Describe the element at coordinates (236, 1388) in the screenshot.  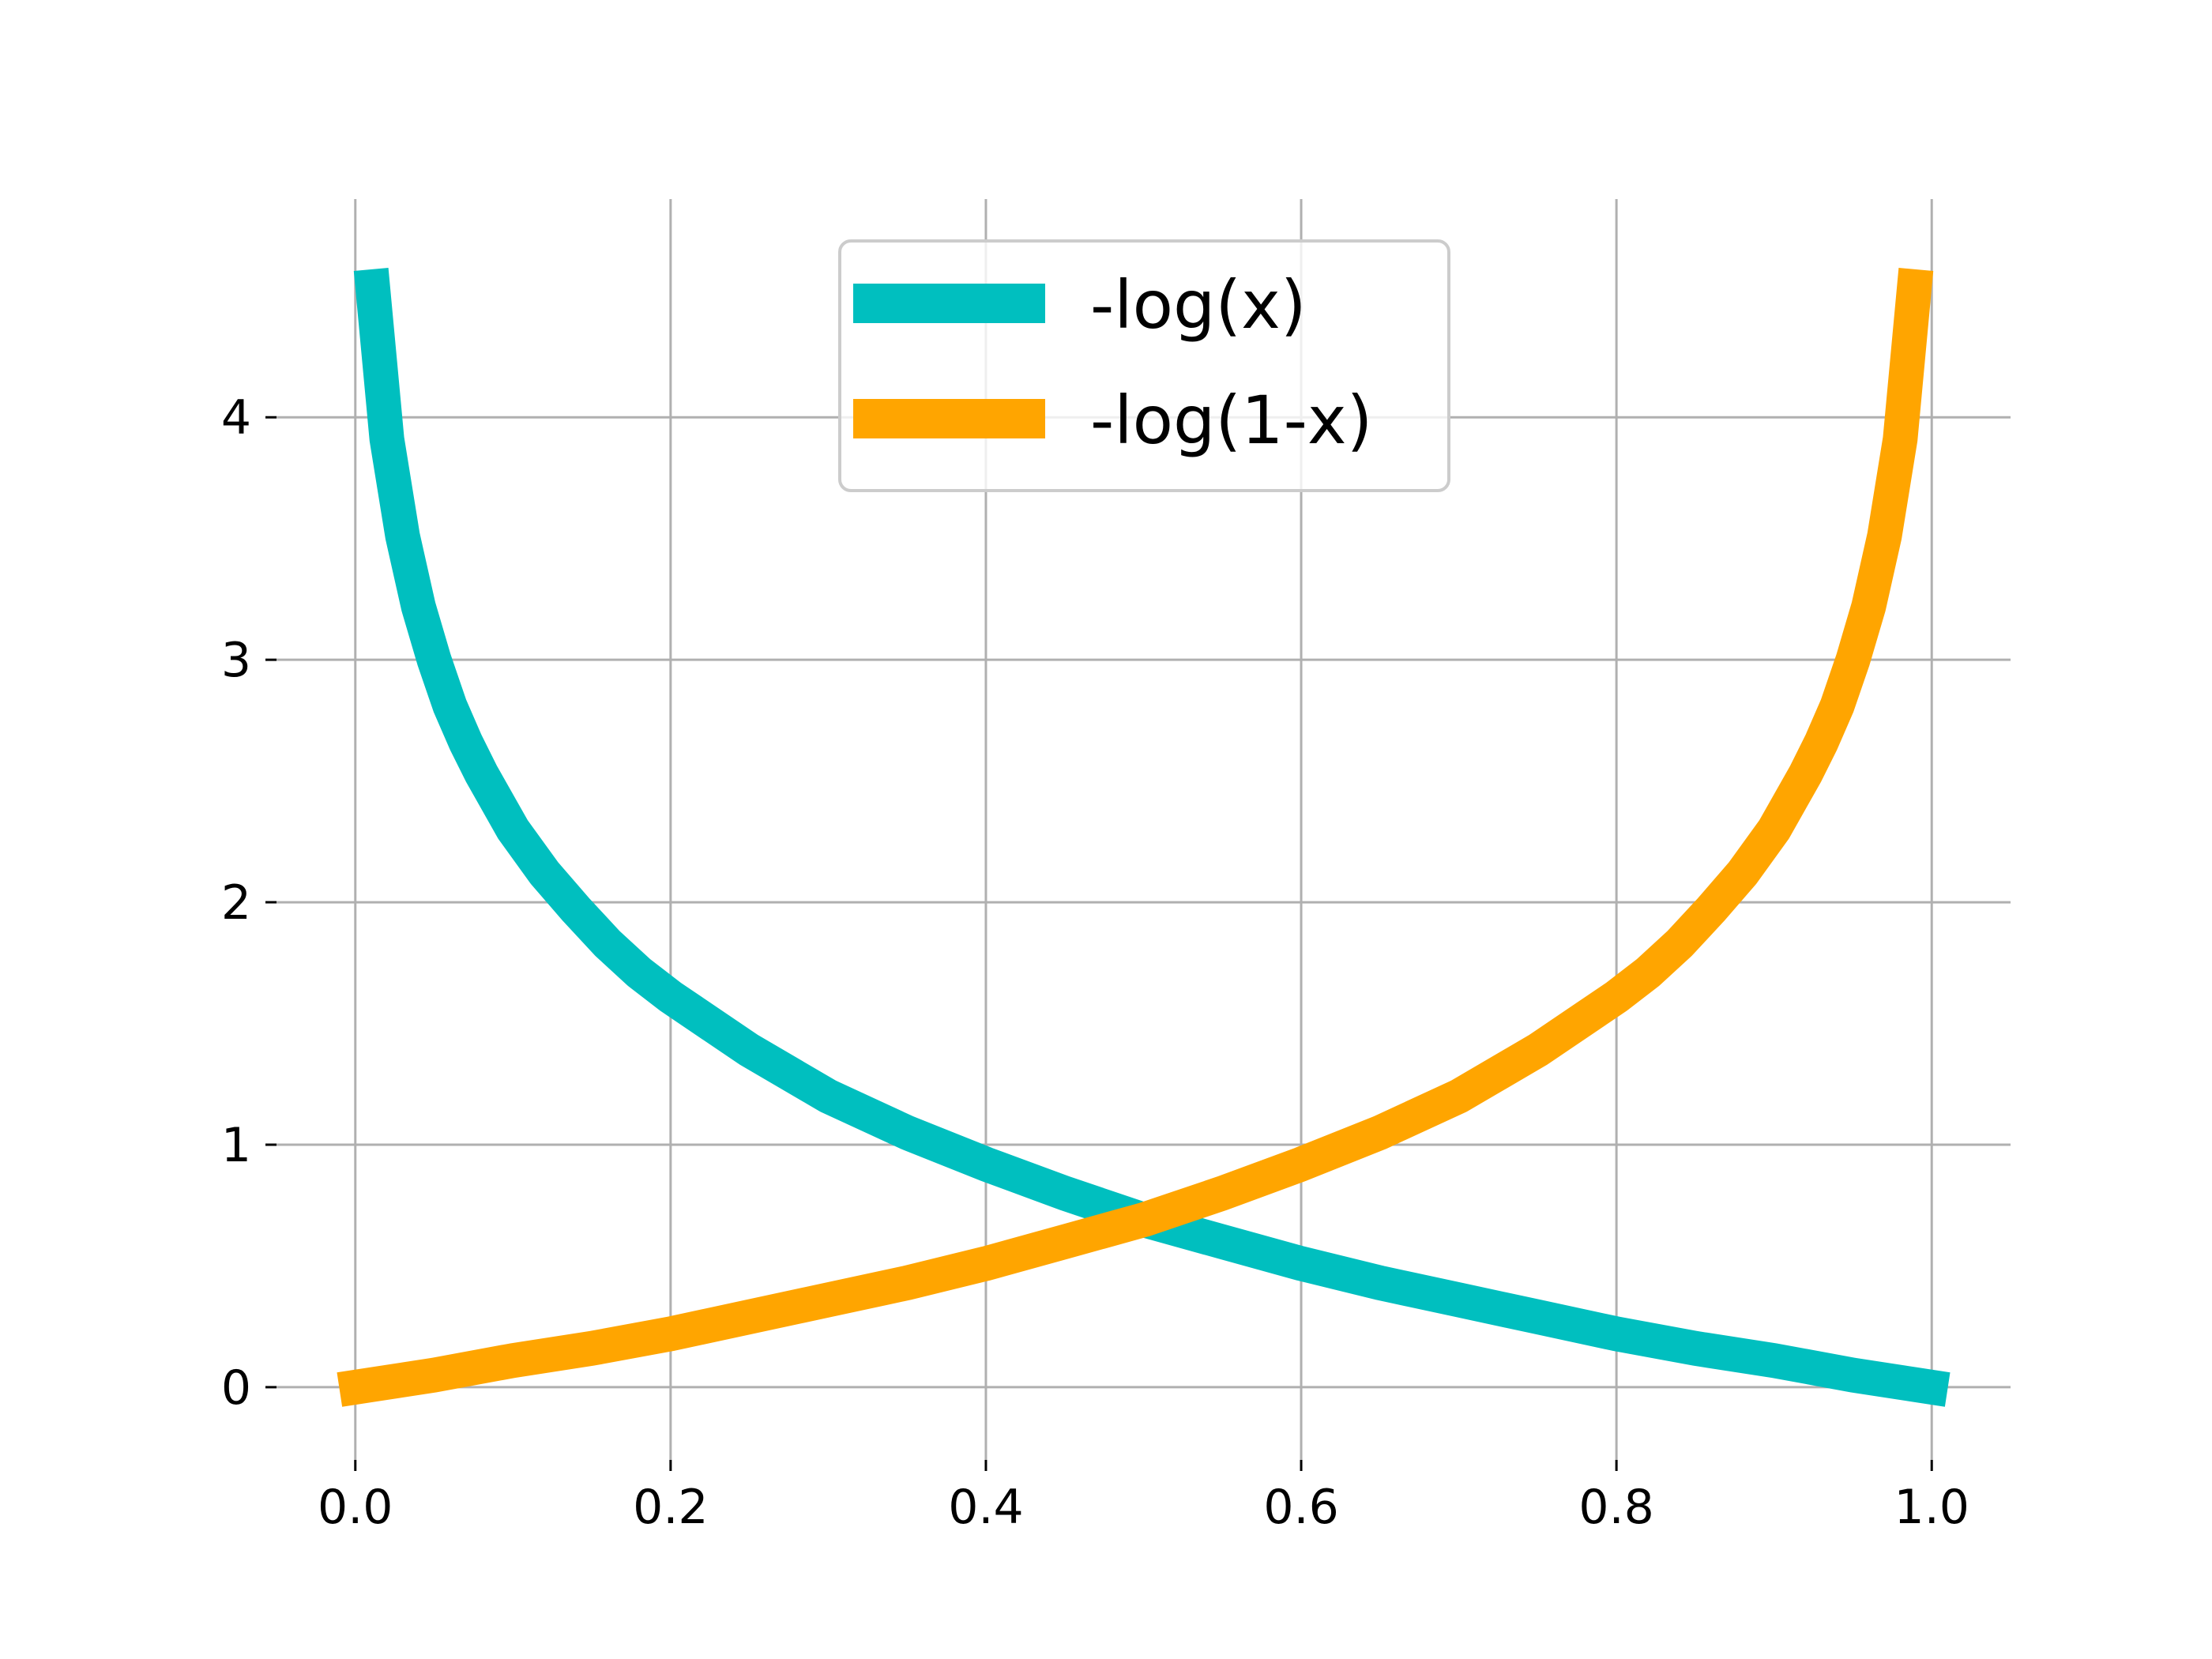
I see `y-tick-label: 0` at that location.